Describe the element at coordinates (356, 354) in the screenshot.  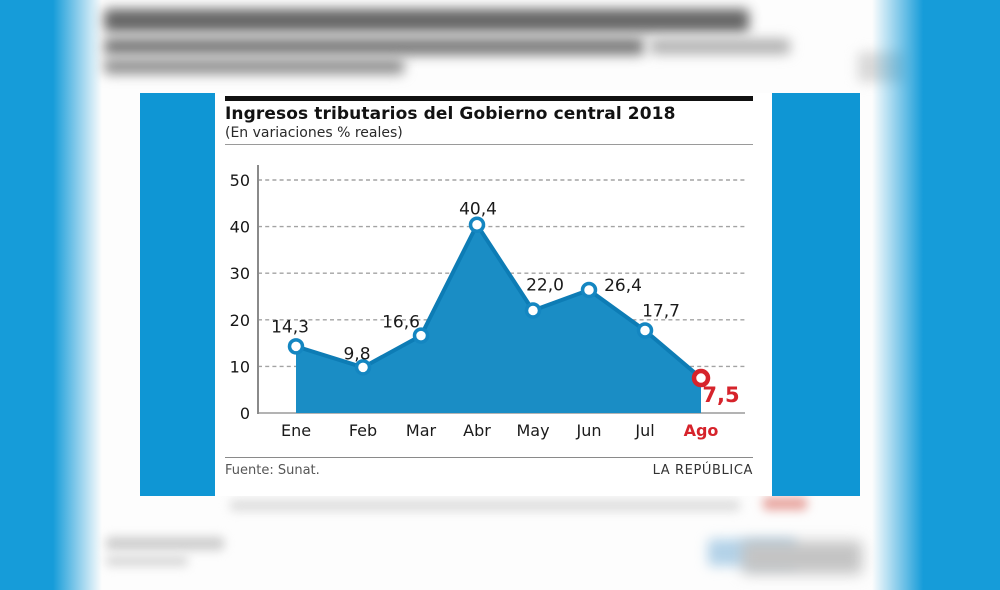
I see `value-label: 9,8` at that location.